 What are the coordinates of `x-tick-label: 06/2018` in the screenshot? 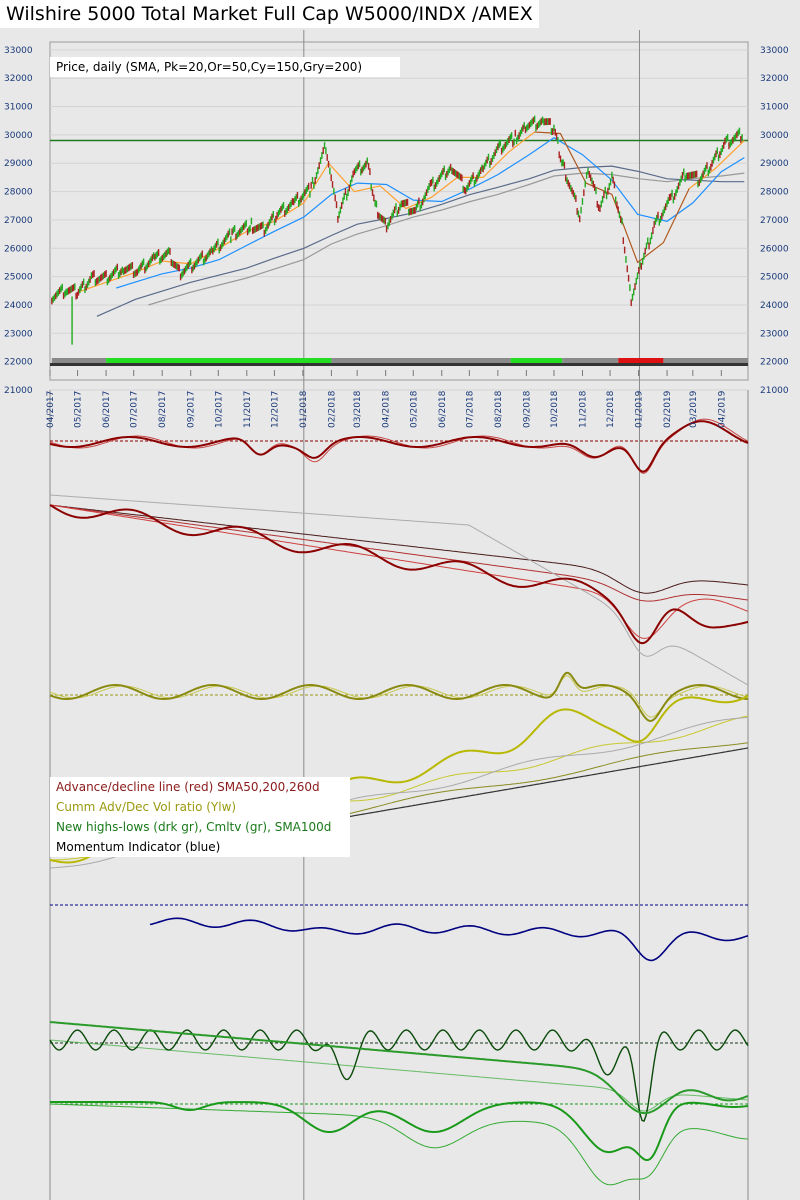 It's located at (443, 409).